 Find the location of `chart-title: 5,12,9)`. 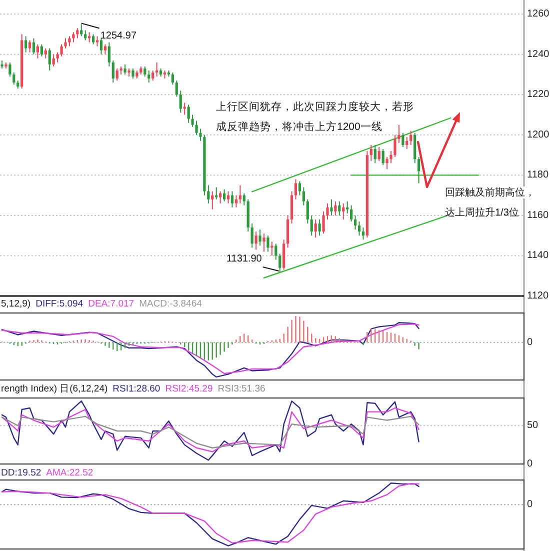

chart-title: 5,12,9) is located at coordinates (16, 304).